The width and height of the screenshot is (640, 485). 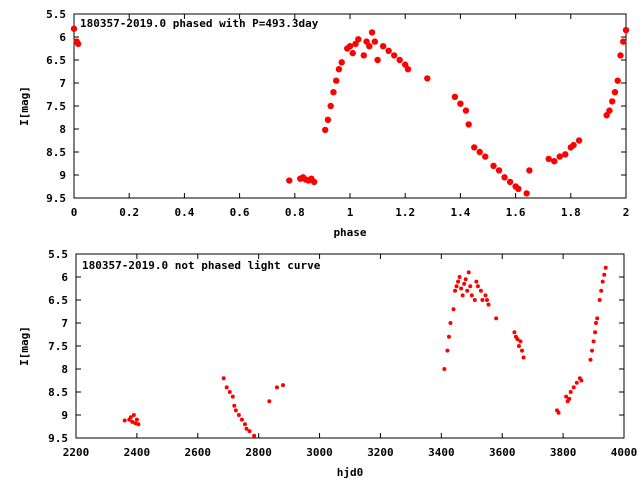 What do you see at coordinates (624, 452) in the screenshot?
I see `unphased-x-tick-label: 4000` at bounding box center [624, 452].